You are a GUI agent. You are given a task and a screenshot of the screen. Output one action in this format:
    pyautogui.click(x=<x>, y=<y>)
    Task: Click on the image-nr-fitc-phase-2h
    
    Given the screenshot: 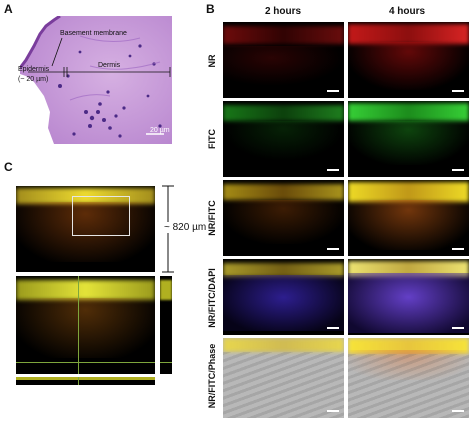 What is the action you would take?
    pyautogui.click(x=283, y=378)
    